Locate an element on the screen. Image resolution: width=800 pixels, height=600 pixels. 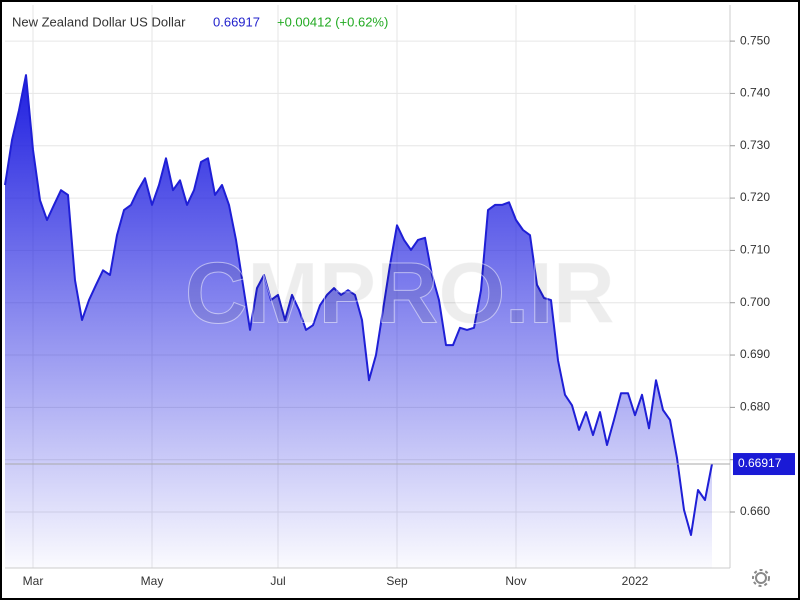
y-tick-label: 0.740 is located at coordinates (755, 93).